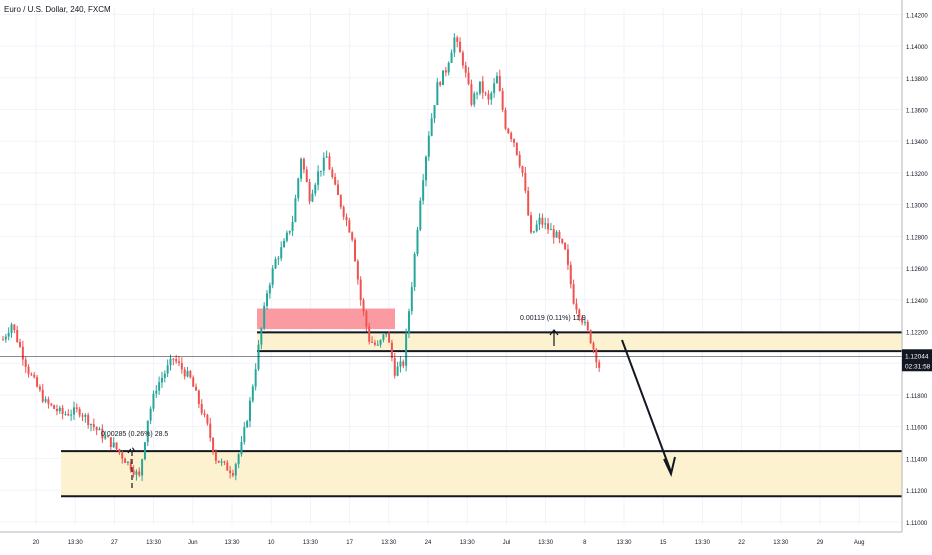 Image resolution: width=932 pixels, height=555 pixels. What do you see at coordinates (917, 360) in the screenshot?
I see `price-badge` at bounding box center [917, 360].